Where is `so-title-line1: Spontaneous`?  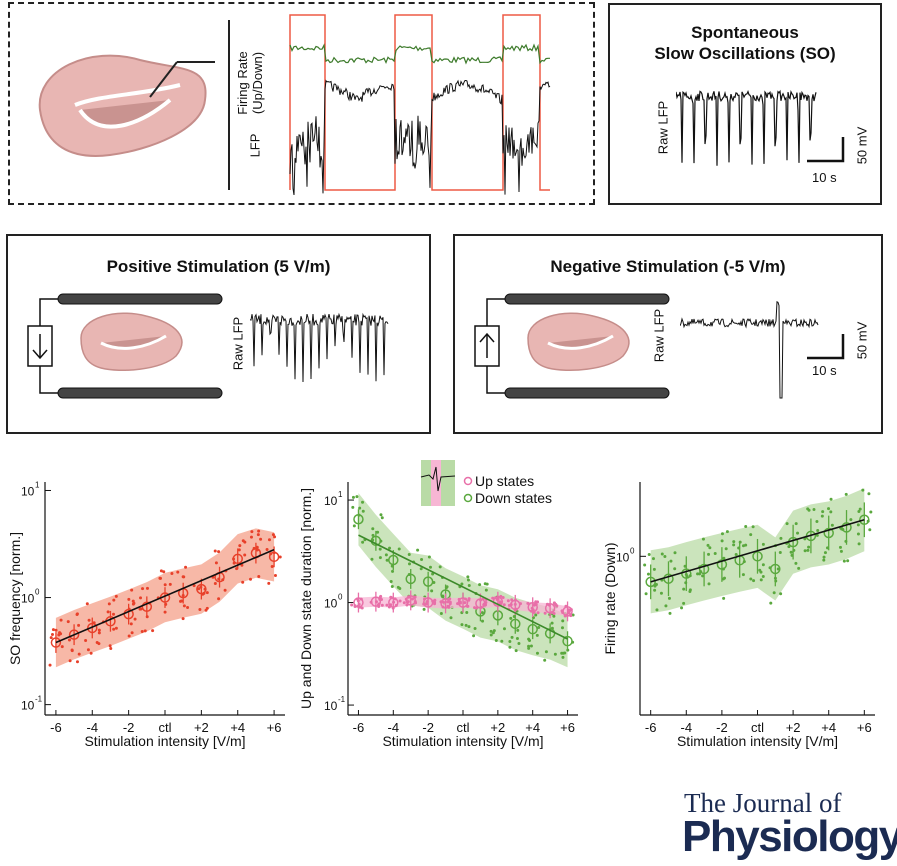 so-title-line1: Spontaneous is located at coordinates (745, 32).